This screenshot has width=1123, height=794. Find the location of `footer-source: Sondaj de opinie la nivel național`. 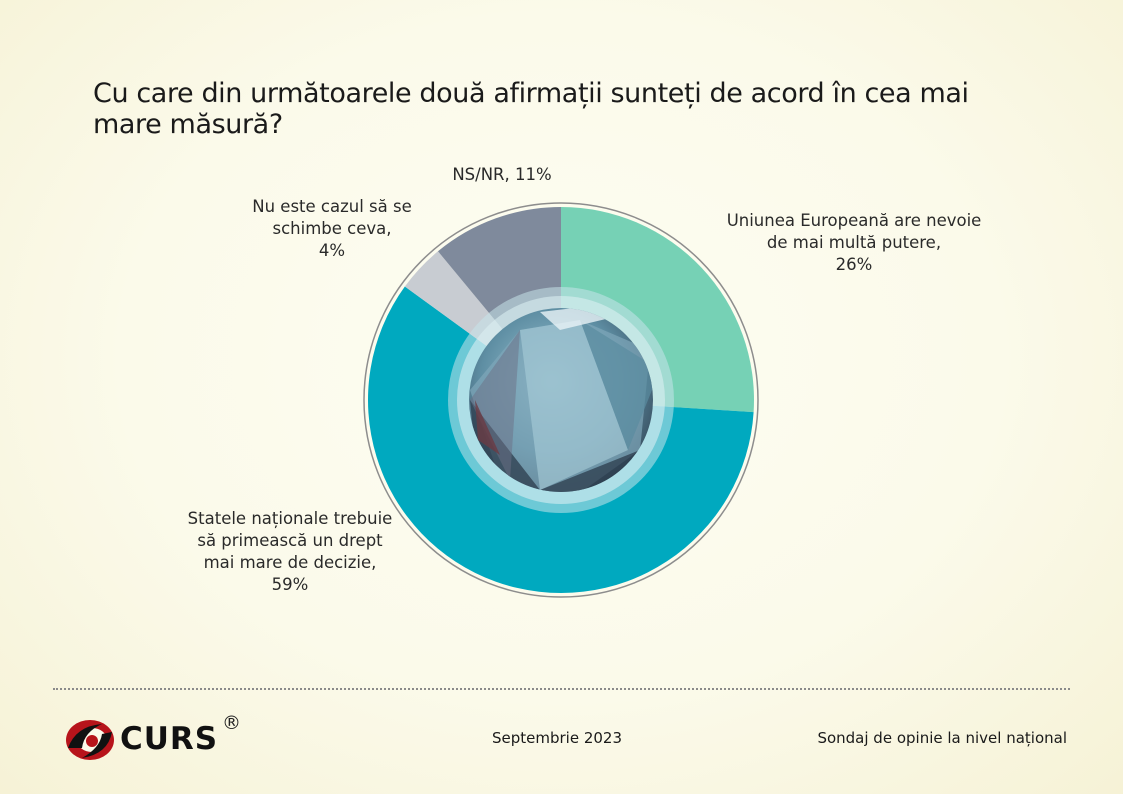

footer-source: Sondaj de opinie la nivel național is located at coordinates (942, 738).